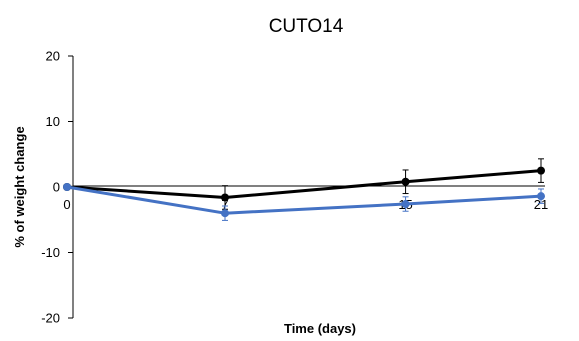 Image resolution: width=579 pixels, height=341 pixels. I want to click on y-ticks: 20 10 0 -10 -20, so click(57, 187).